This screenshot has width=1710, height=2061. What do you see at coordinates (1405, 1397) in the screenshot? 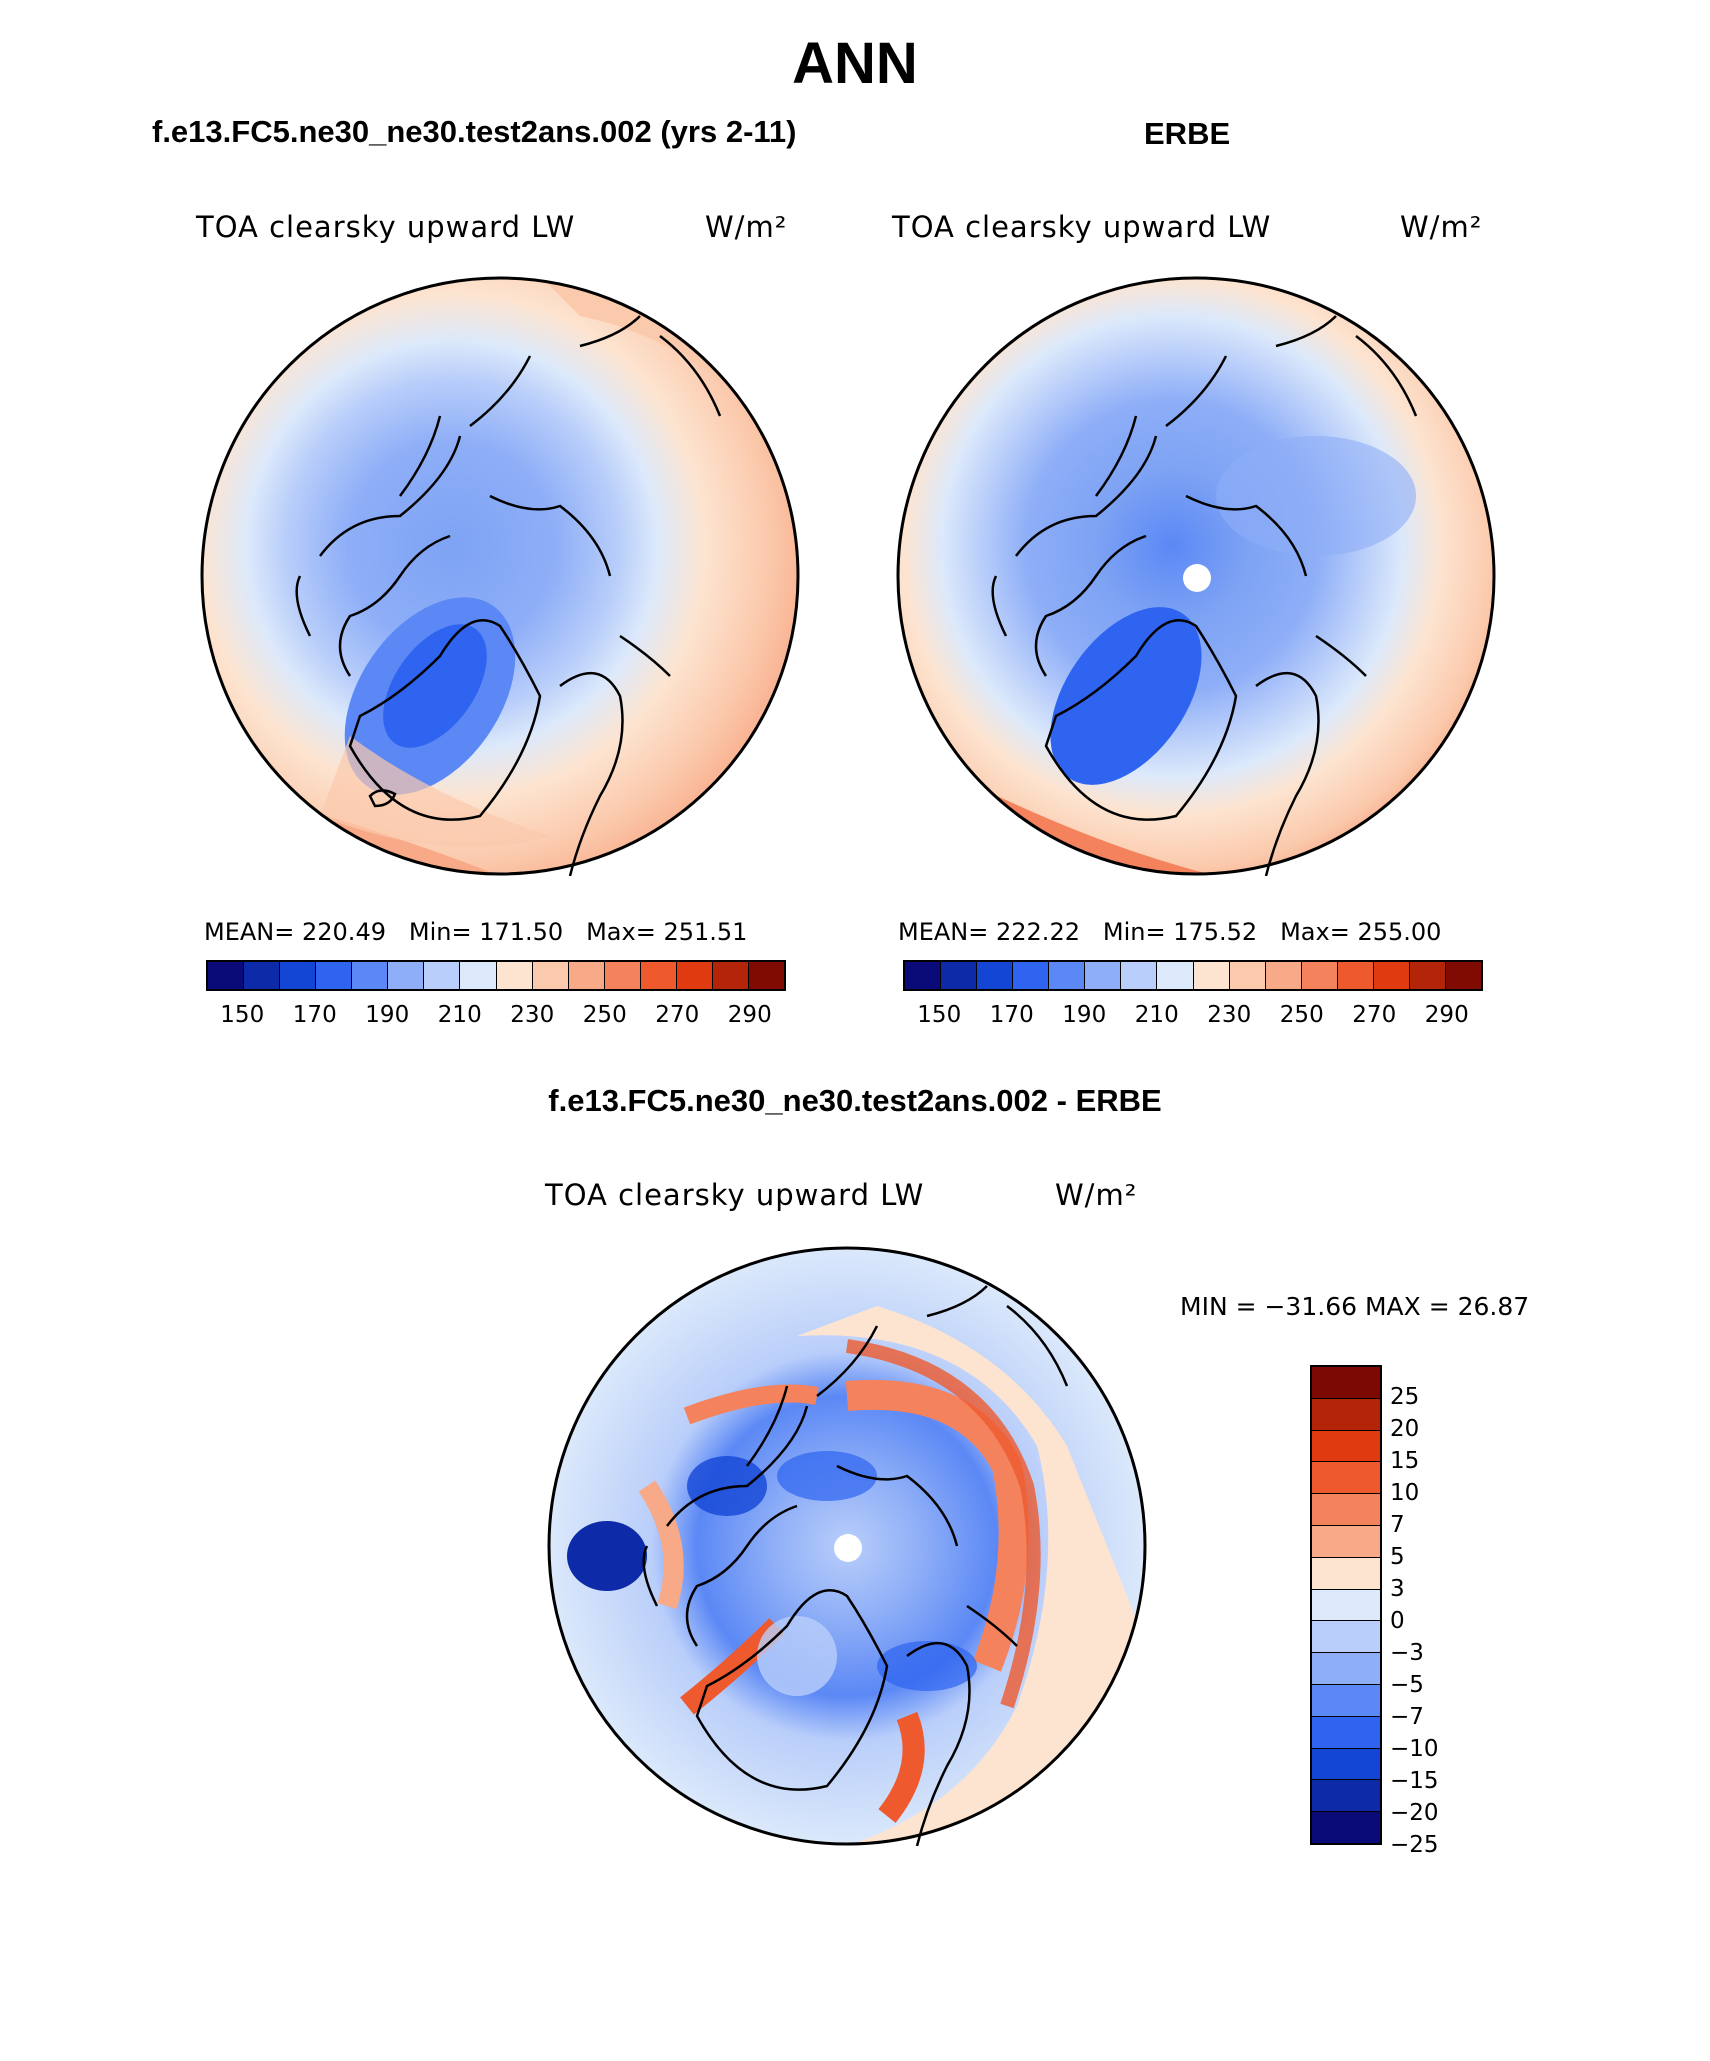
I see `panel-3-colorbar-tick-label: 25` at bounding box center [1405, 1397].